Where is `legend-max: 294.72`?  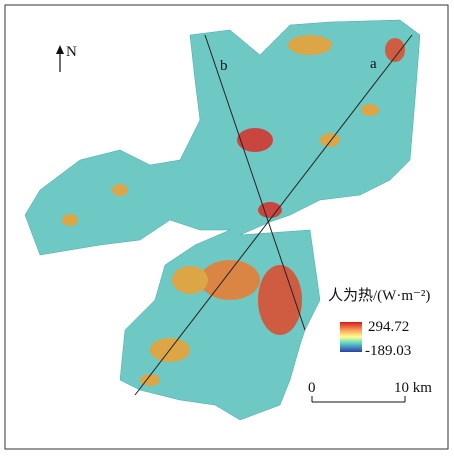
legend-max: 294.72 is located at coordinates (388, 327).